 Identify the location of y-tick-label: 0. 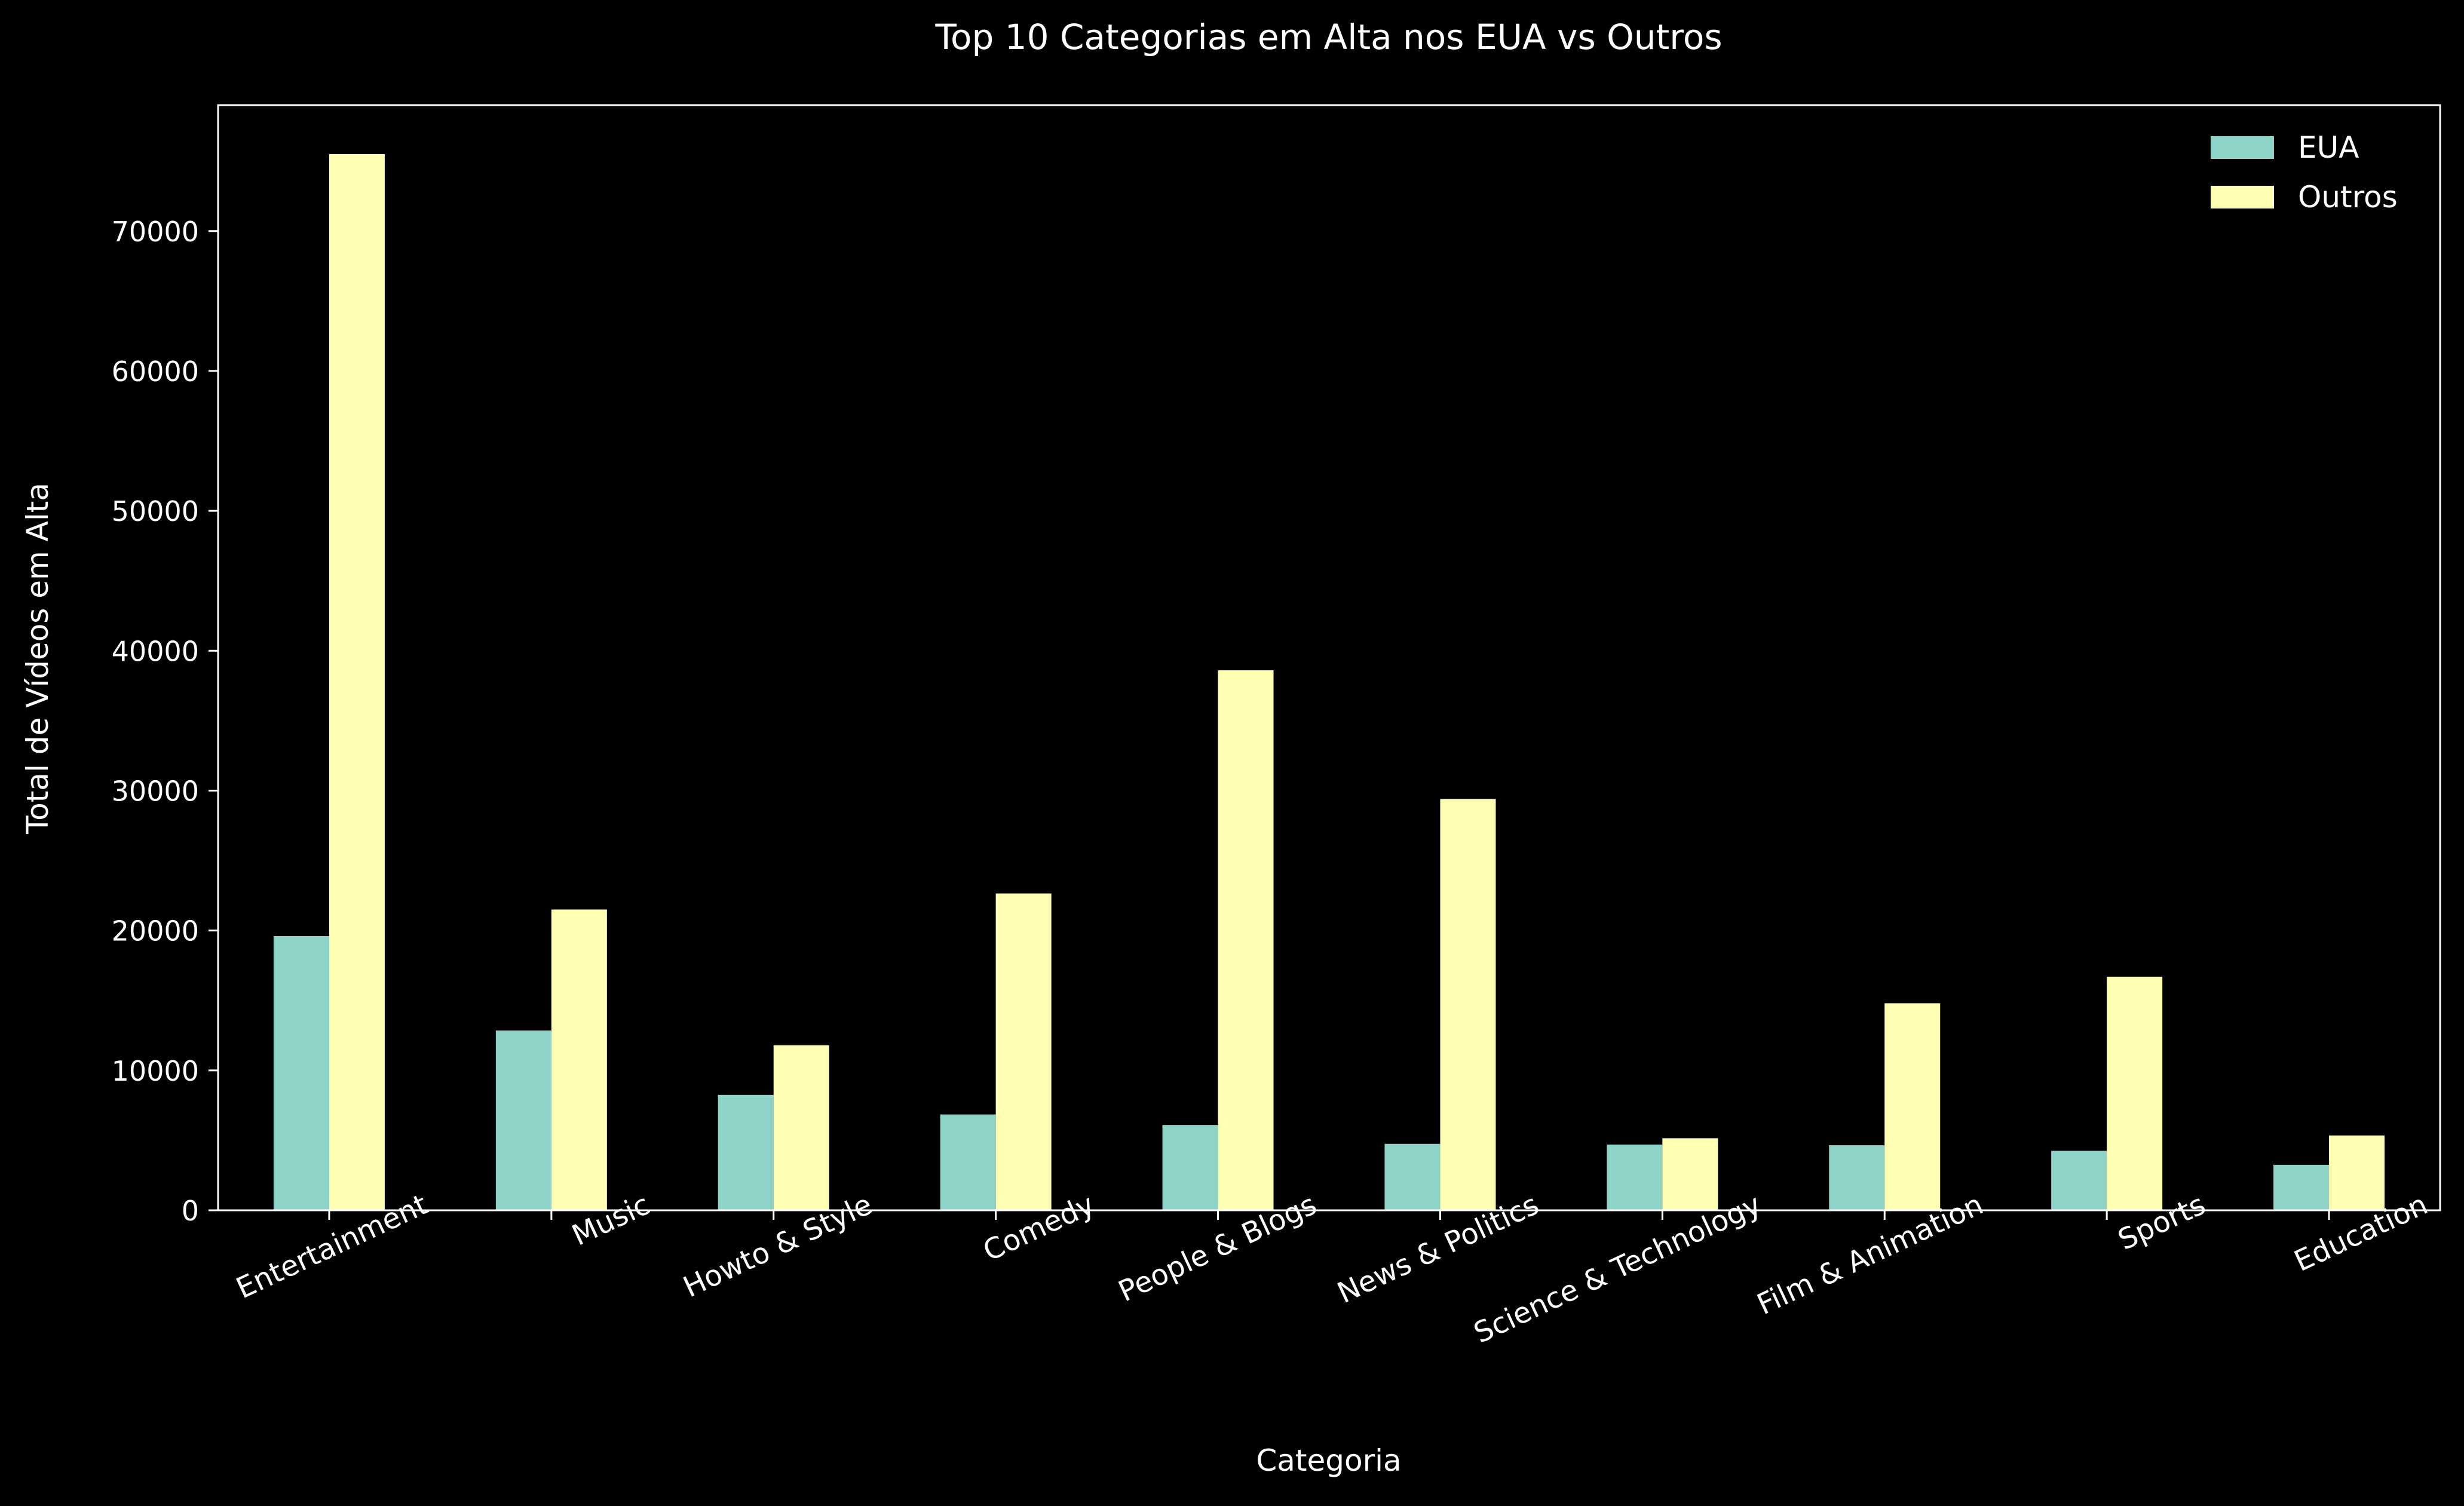
(190, 1211).